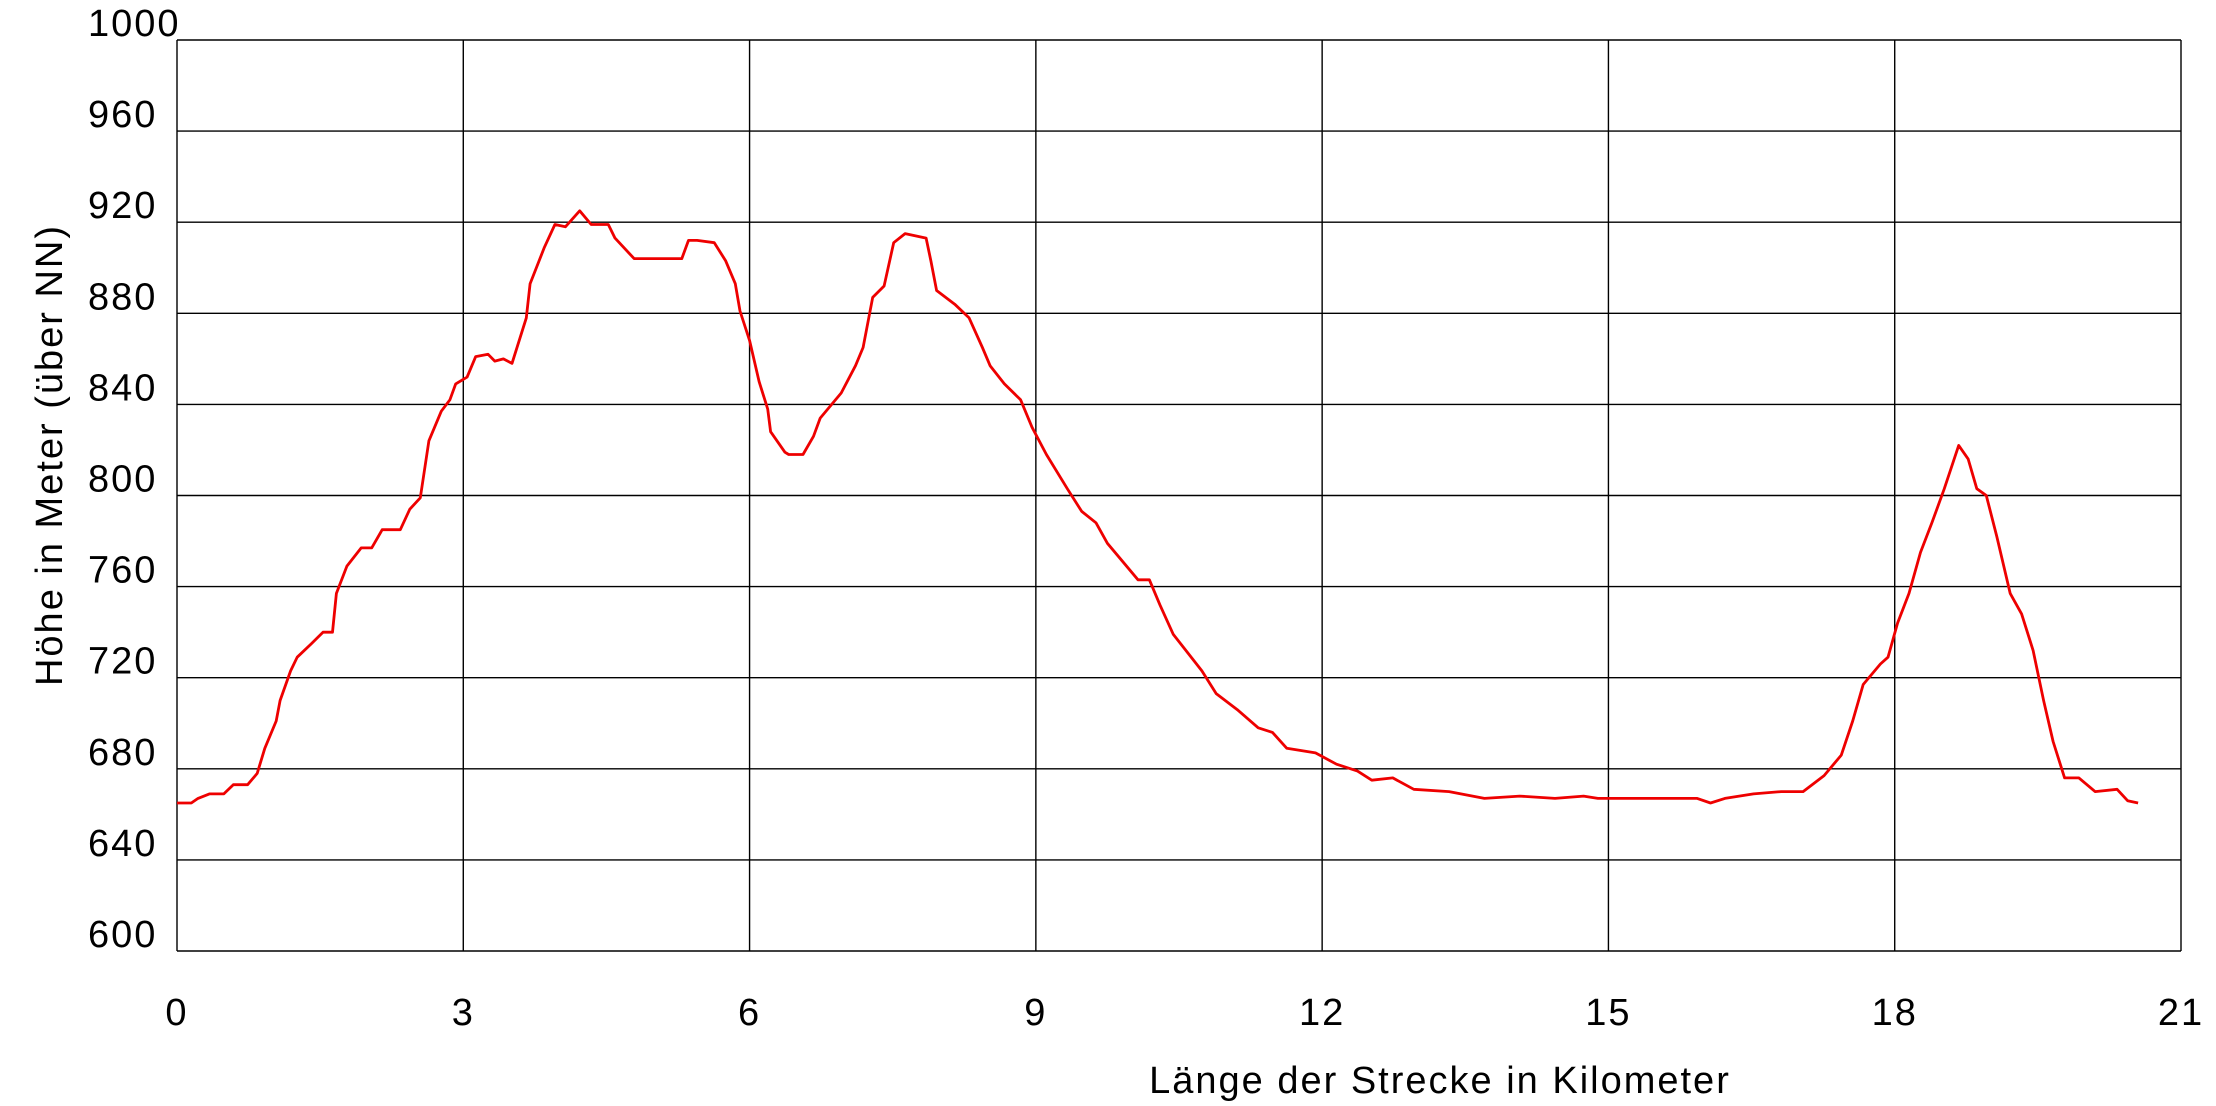  What do you see at coordinates (122, 935) in the screenshot?
I see `y-tick-label: 600` at bounding box center [122, 935].